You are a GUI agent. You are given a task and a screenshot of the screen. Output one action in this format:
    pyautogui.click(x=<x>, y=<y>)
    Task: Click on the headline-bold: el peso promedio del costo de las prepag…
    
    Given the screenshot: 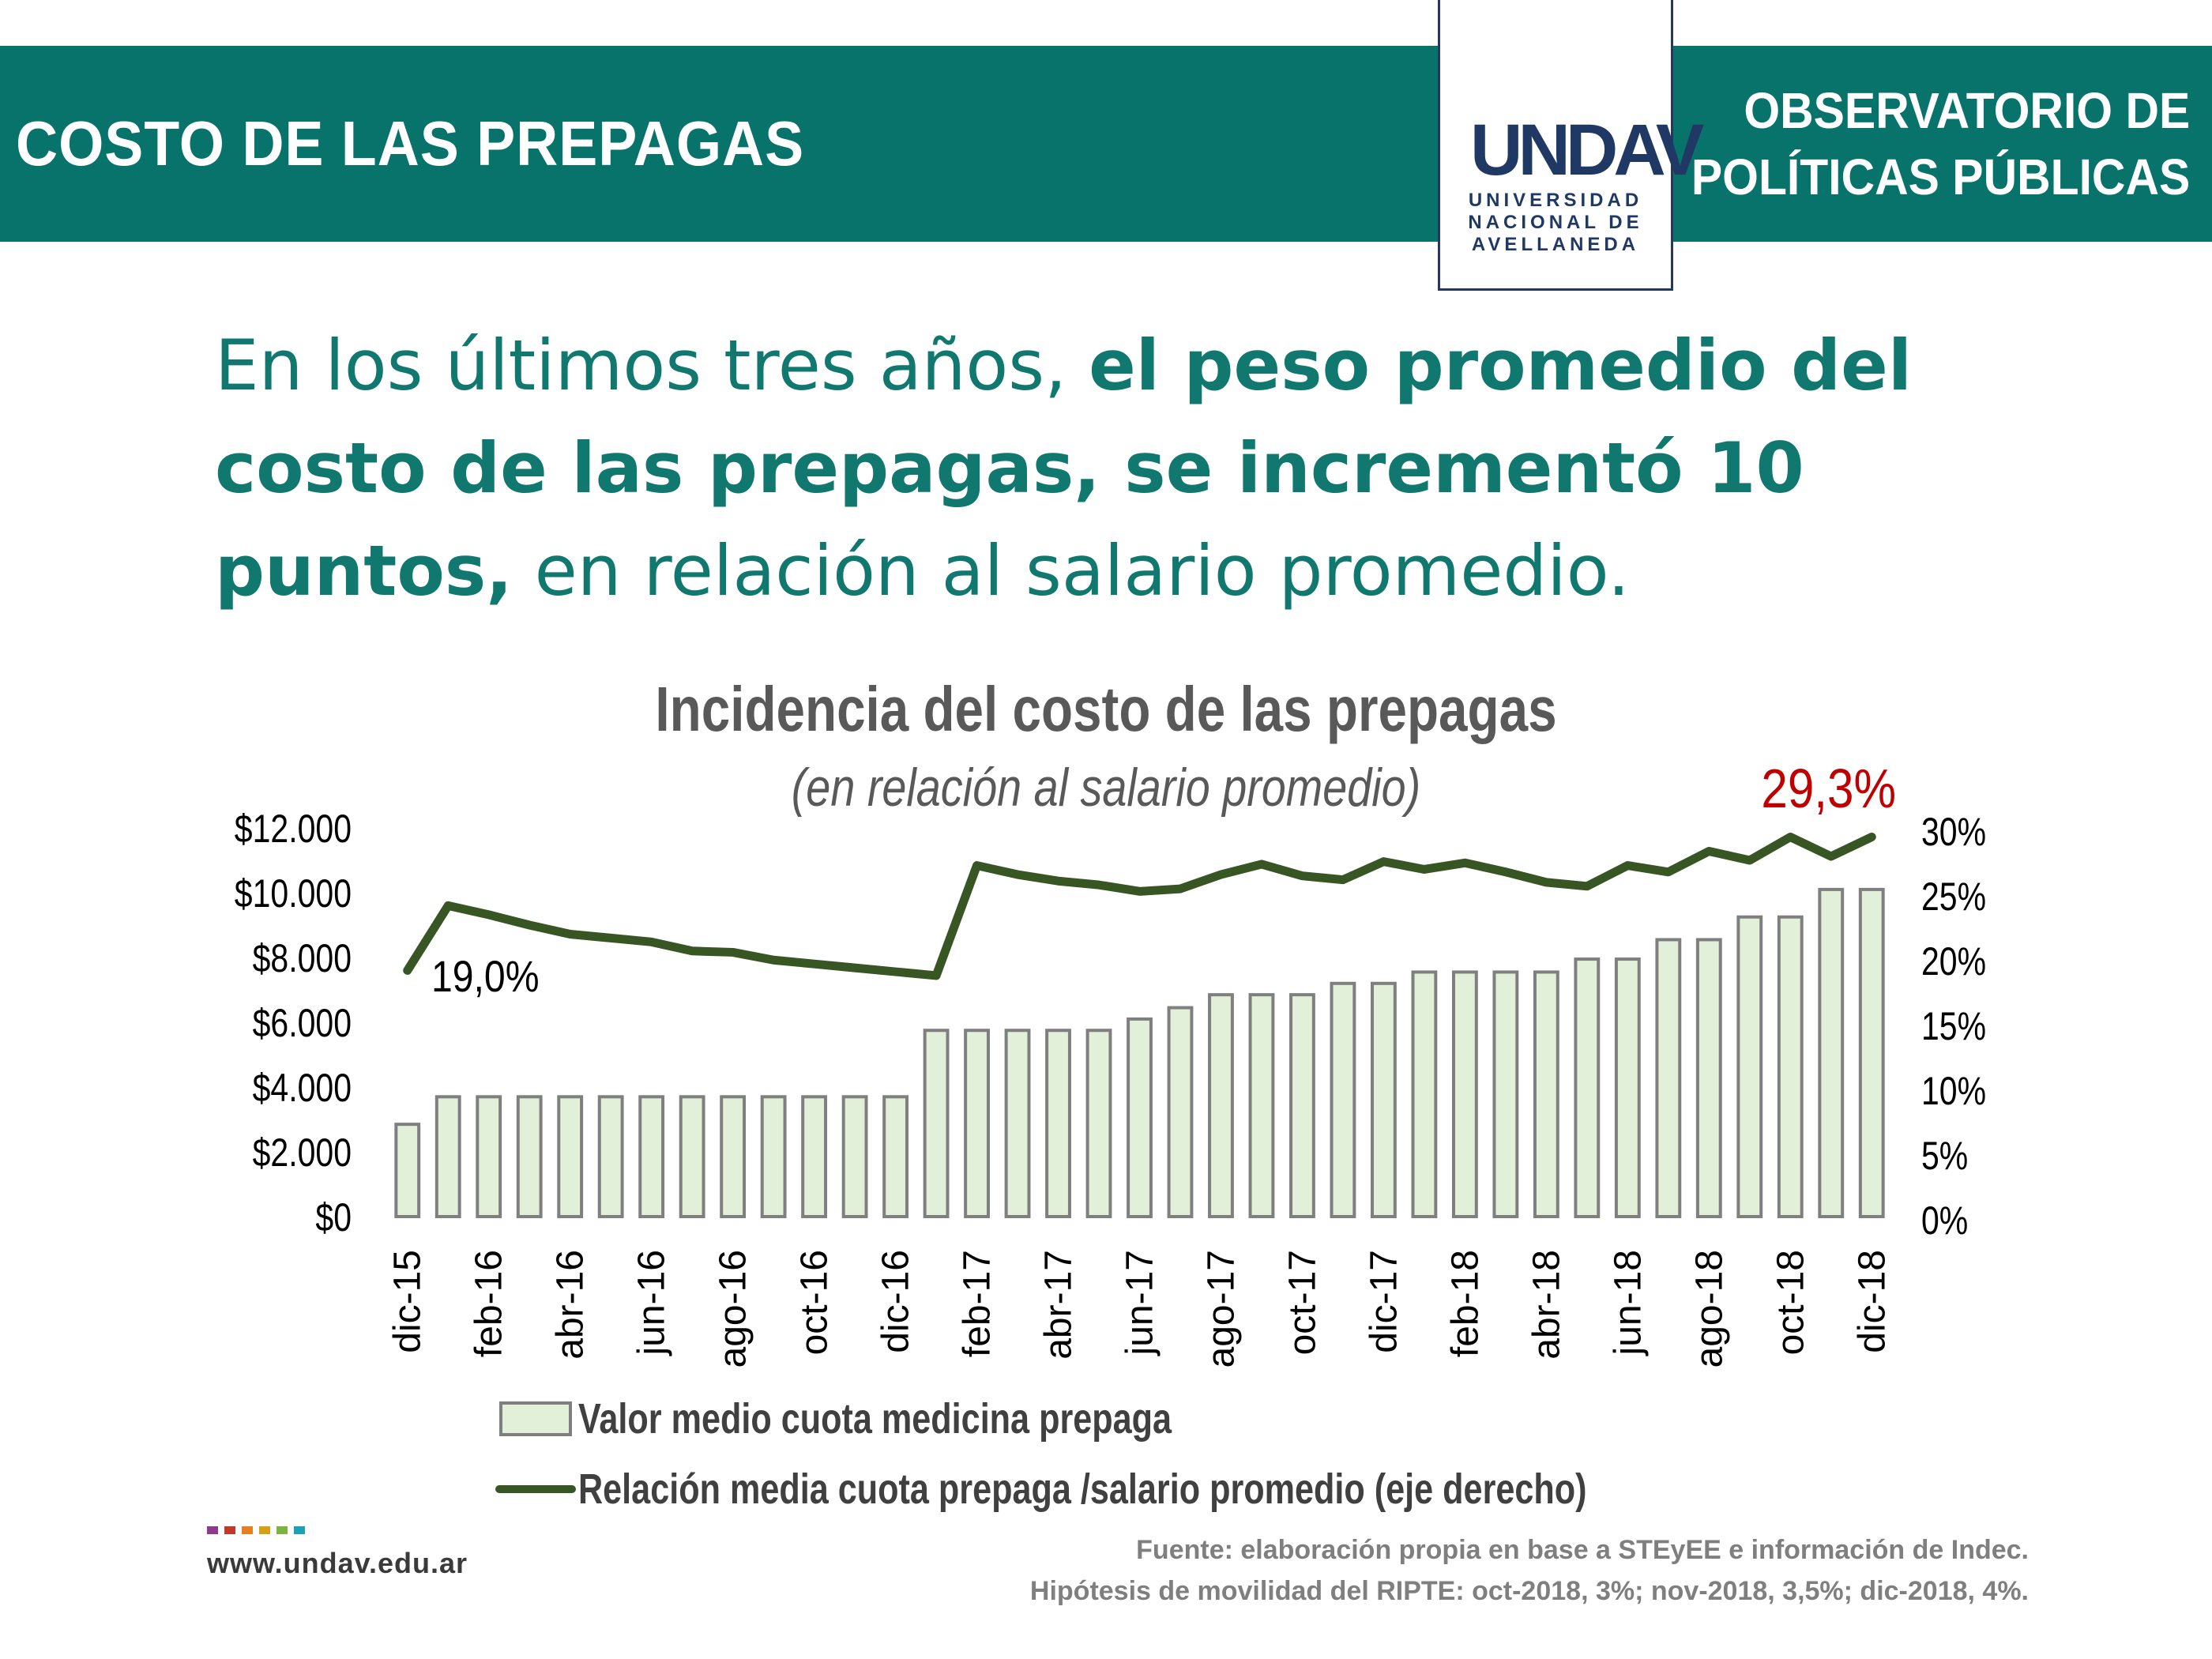 What is the action you would take?
    pyautogui.click(x=1064, y=468)
    